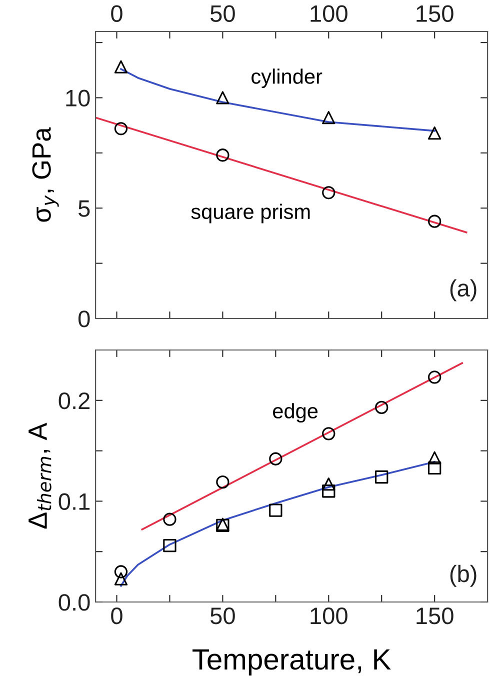 The image size is (490, 700). I want to click on series-label: square prism, so click(250, 214).